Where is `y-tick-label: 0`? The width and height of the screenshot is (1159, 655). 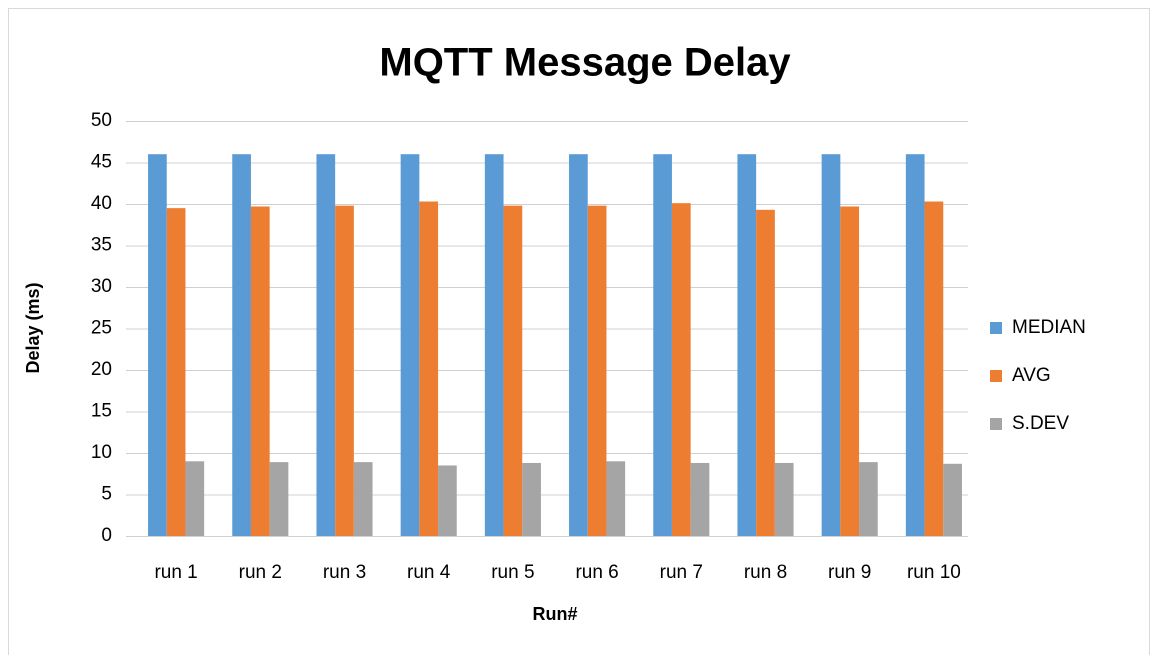 y-tick-label: 0 is located at coordinates (106, 535).